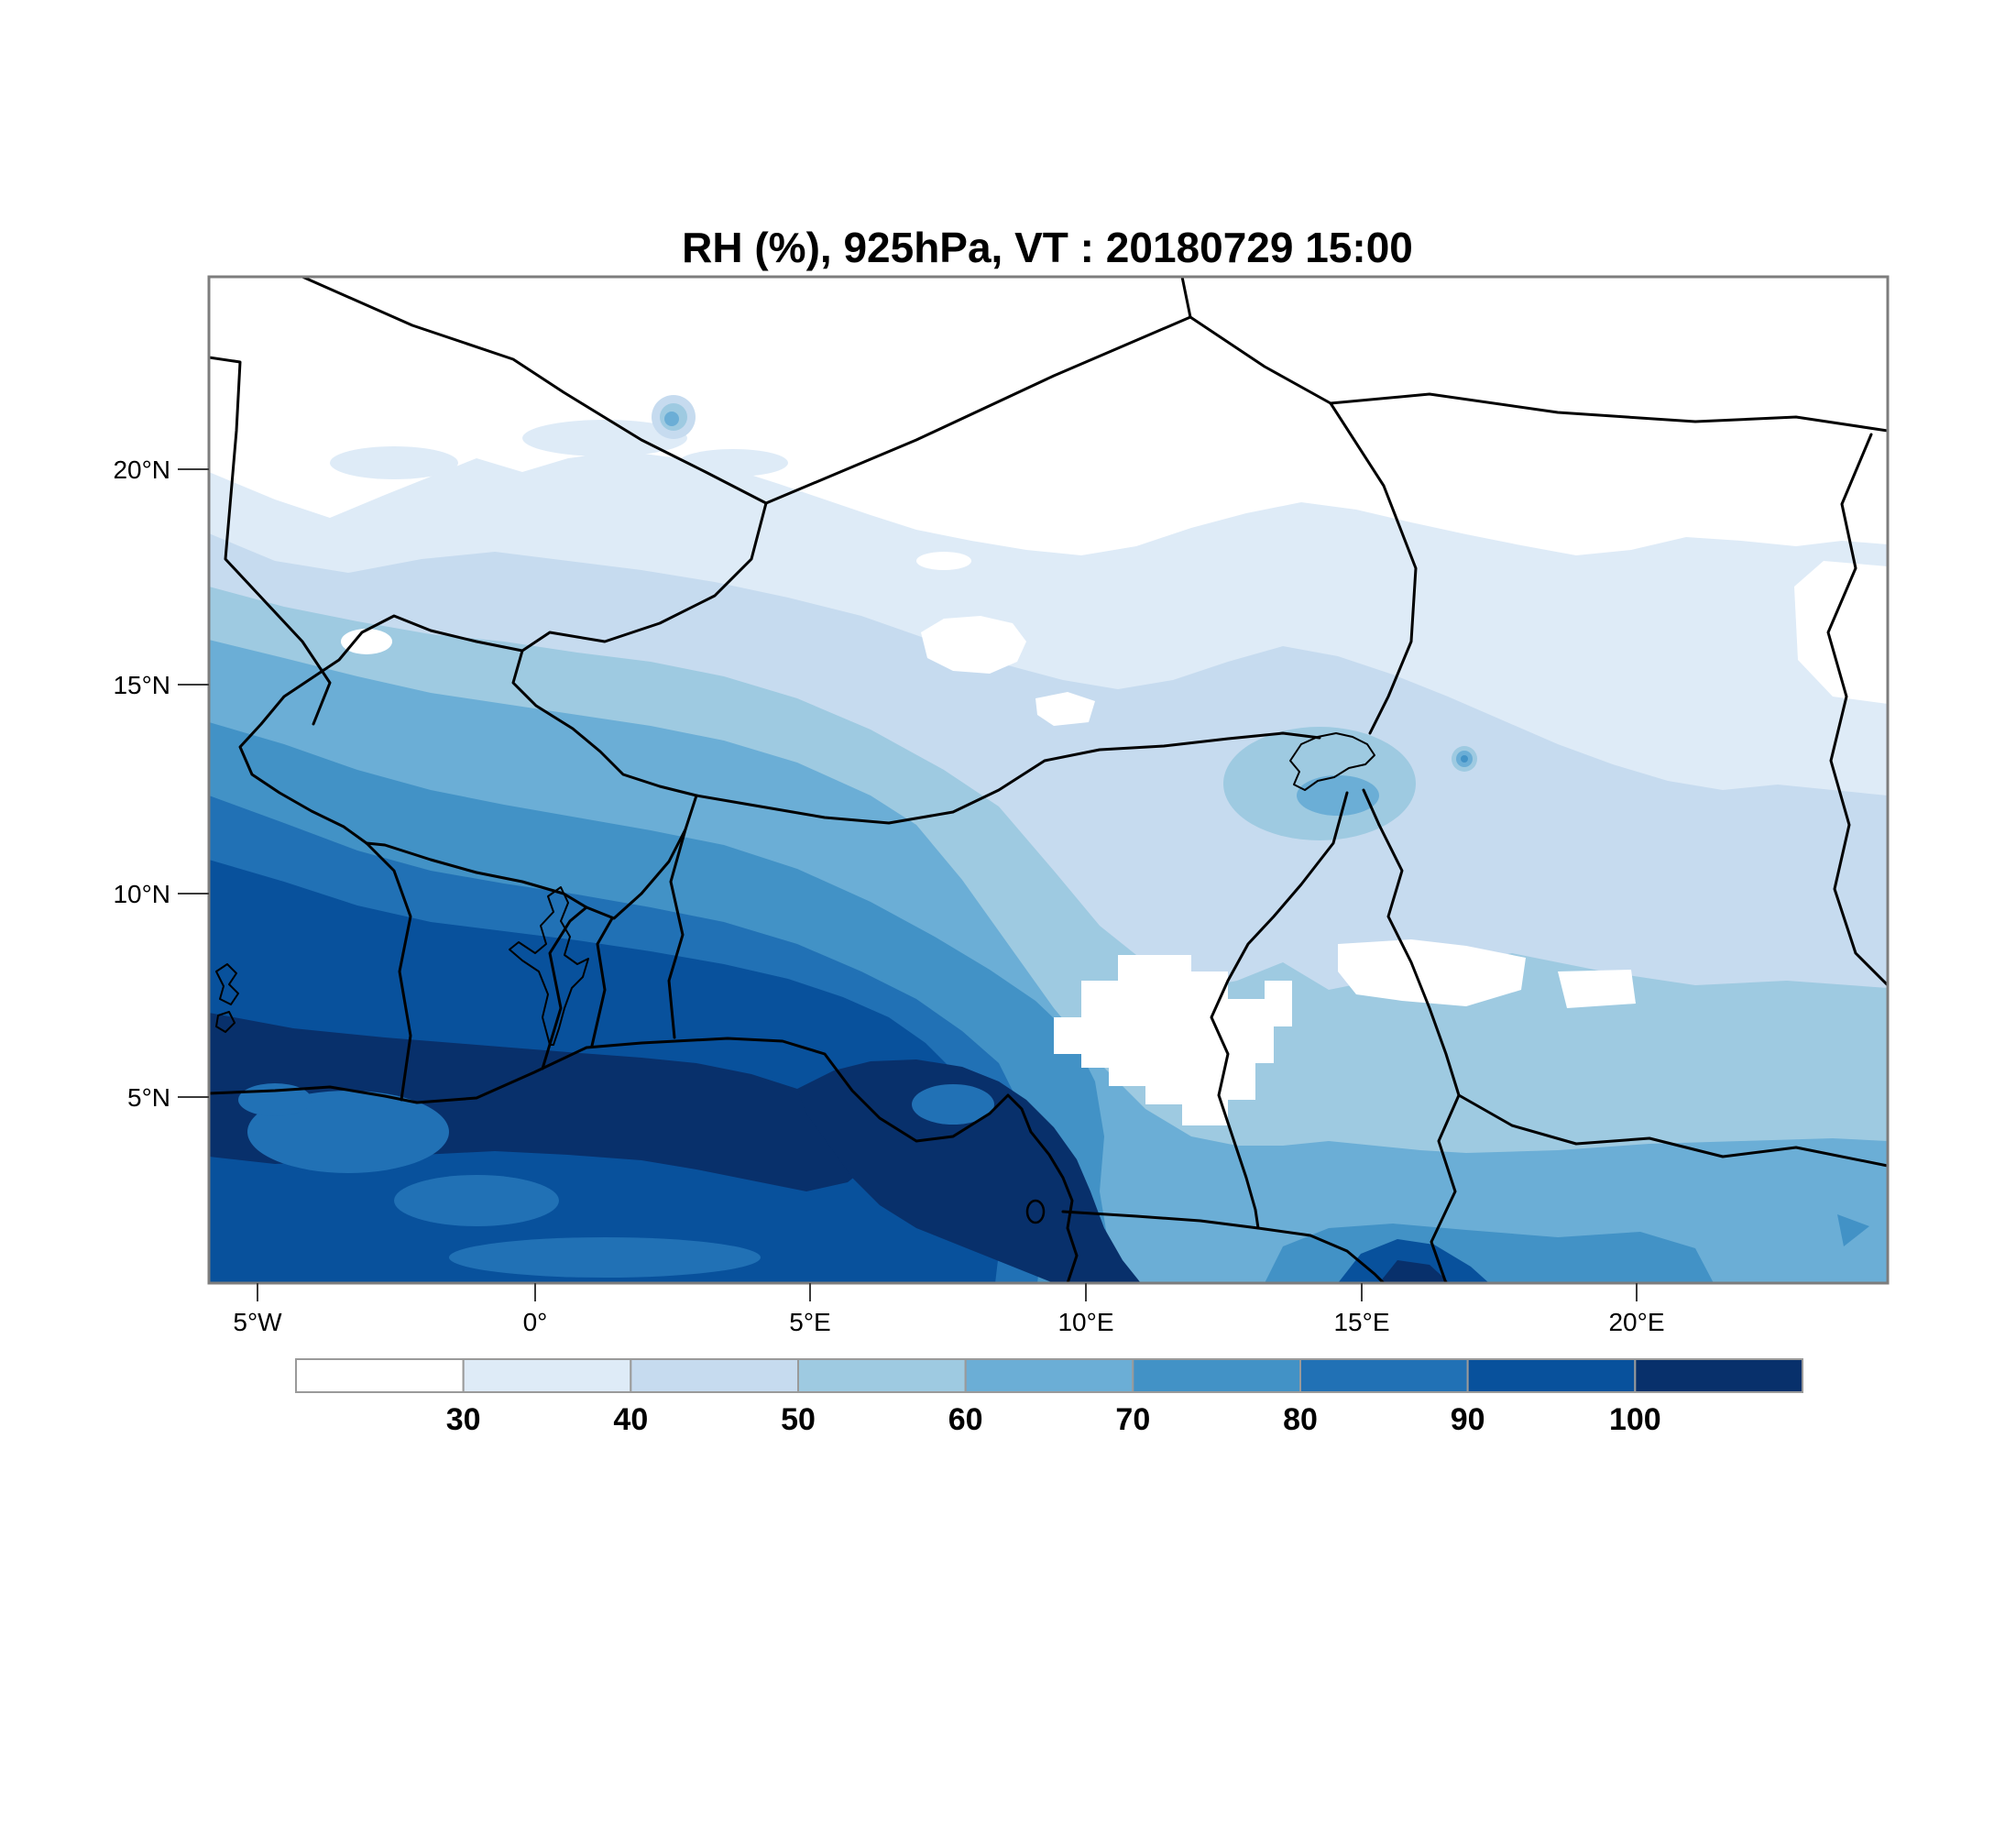 This screenshot has height=1833, width=2016. What do you see at coordinates (1635, 1419) in the screenshot?
I see `colorbar-label: 100` at bounding box center [1635, 1419].